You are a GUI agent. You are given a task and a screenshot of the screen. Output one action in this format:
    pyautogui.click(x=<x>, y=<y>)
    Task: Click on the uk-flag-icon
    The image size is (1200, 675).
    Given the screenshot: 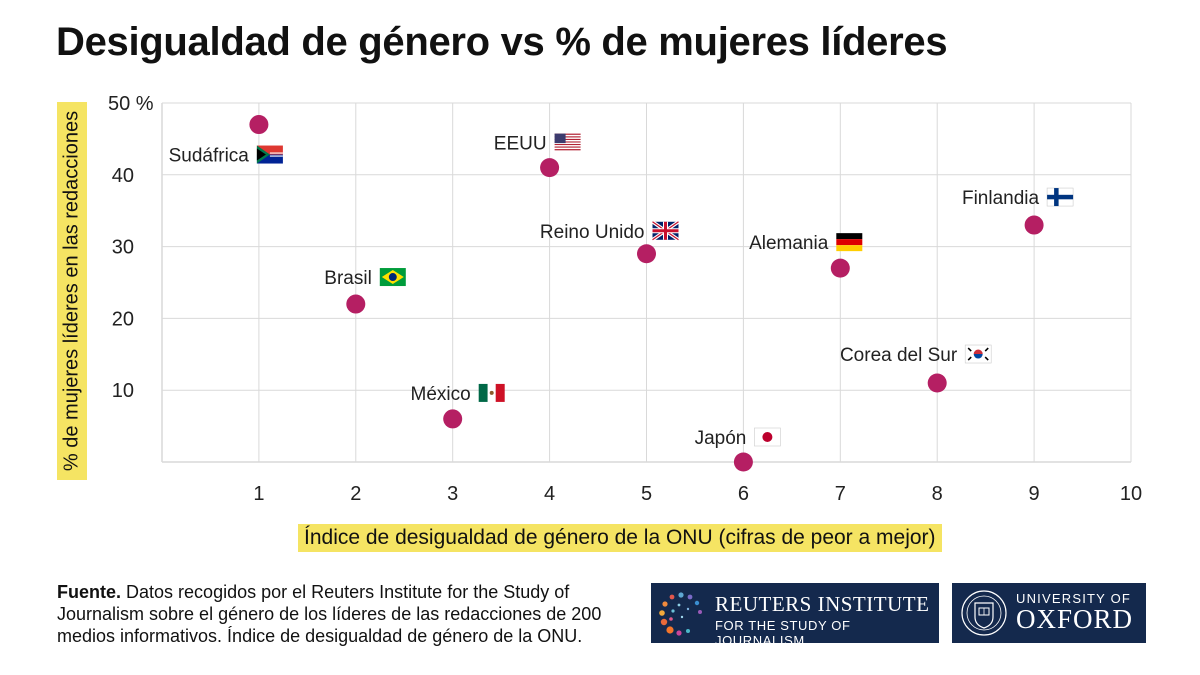 What is the action you would take?
    pyautogui.click(x=665, y=231)
    